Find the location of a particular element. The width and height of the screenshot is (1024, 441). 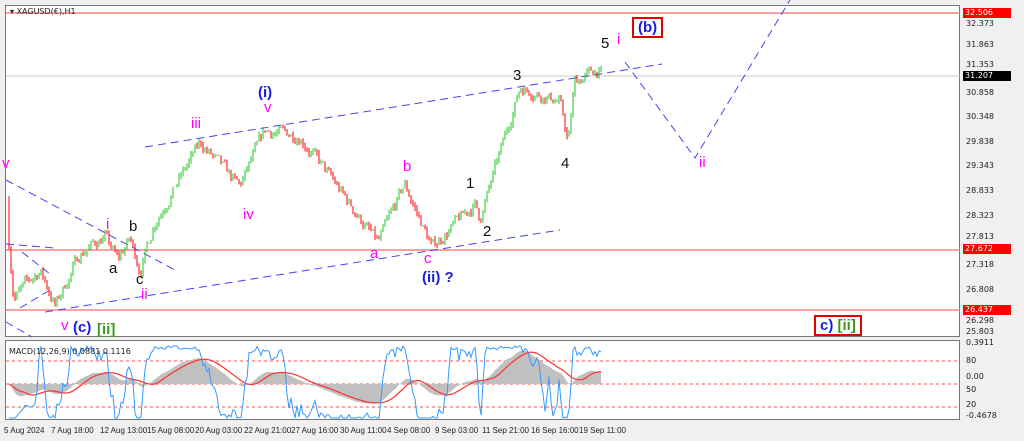

price-tick: 25.803 is located at coordinates (980, 331).